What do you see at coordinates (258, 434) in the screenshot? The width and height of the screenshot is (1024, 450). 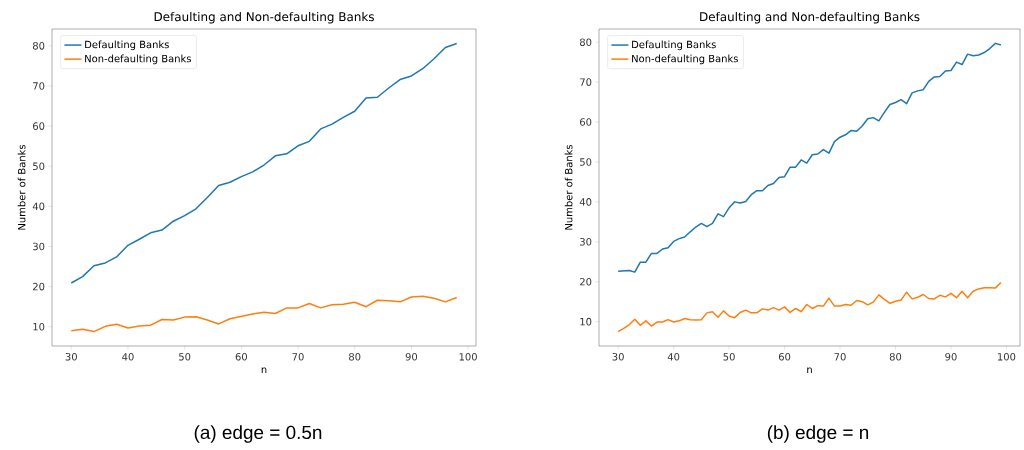 I see `text: (a) edge = 0.5n` at bounding box center [258, 434].